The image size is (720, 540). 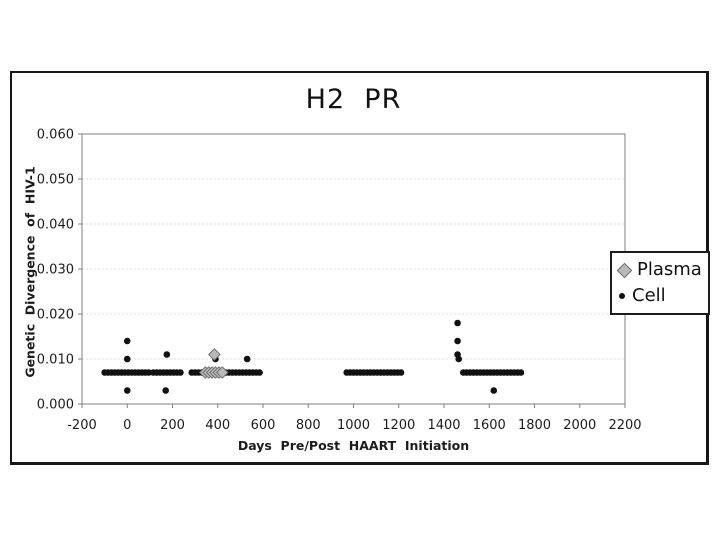 What do you see at coordinates (55, 270) in the screenshot?
I see `y-tick-label: 0.030` at bounding box center [55, 270].